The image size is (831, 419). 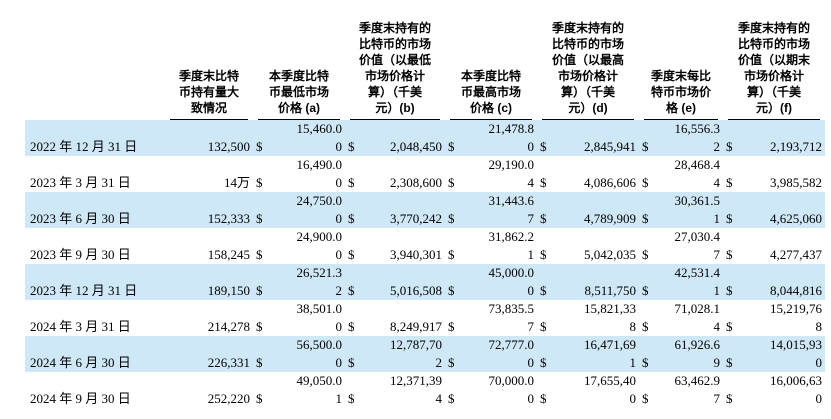 What do you see at coordinates (209, 354) in the screenshot?
I see `row-holdings: 226,331` at bounding box center [209, 354].